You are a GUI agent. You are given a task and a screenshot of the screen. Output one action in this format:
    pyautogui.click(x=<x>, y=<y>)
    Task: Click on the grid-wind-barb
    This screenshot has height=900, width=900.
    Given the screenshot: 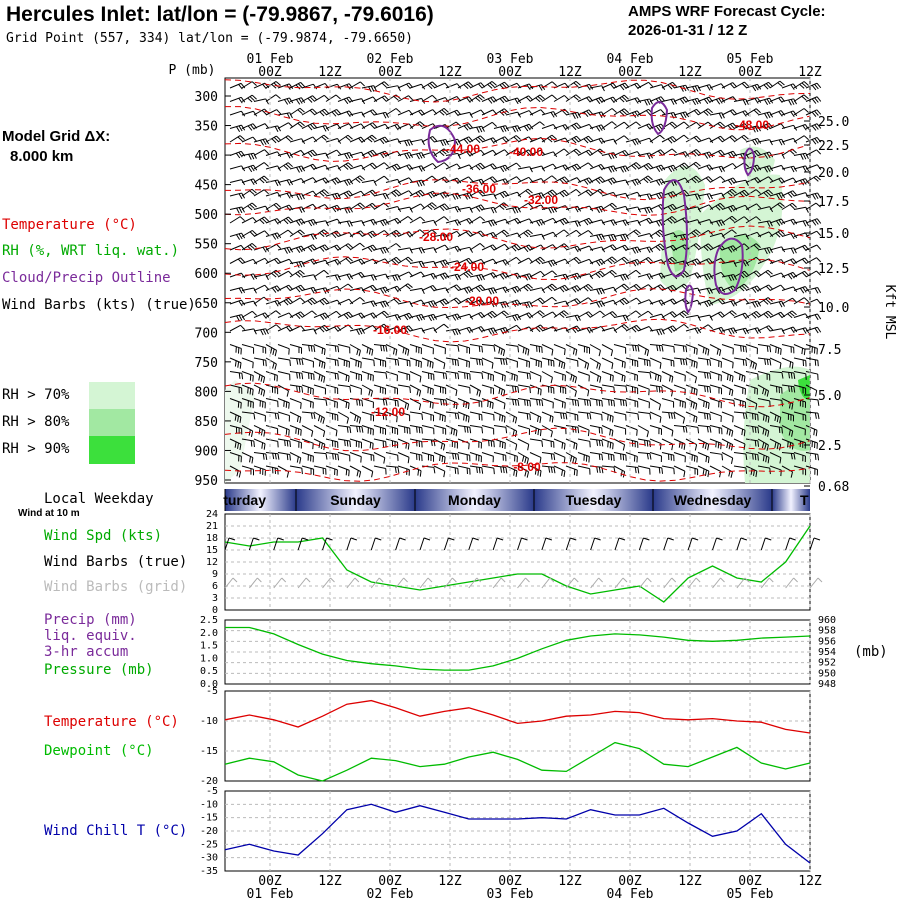 What is the action you would take?
    pyautogui.click(x=694, y=583)
    